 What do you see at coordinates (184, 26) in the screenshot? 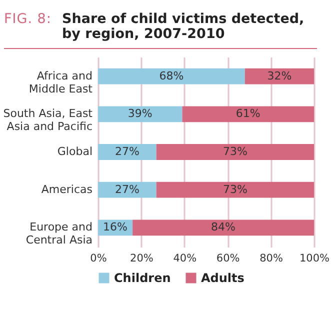
I see `chart-title: Share of child victims detected, by region, 2007-2010` at bounding box center [184, 26].